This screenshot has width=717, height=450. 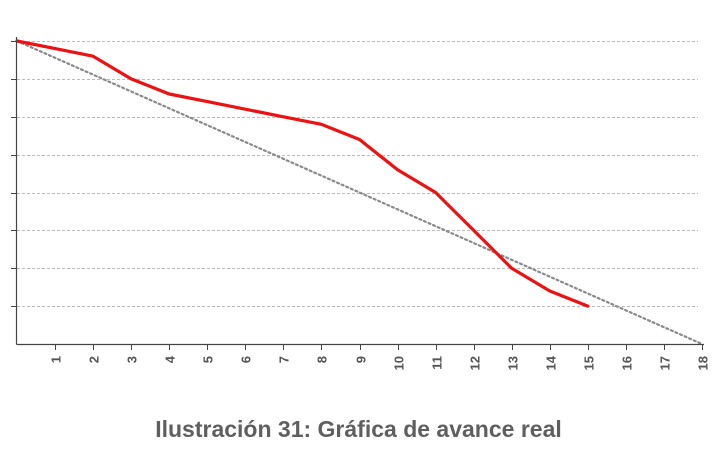 I want to click on x-tick-label-16: 16, so click(x=627, y=363).